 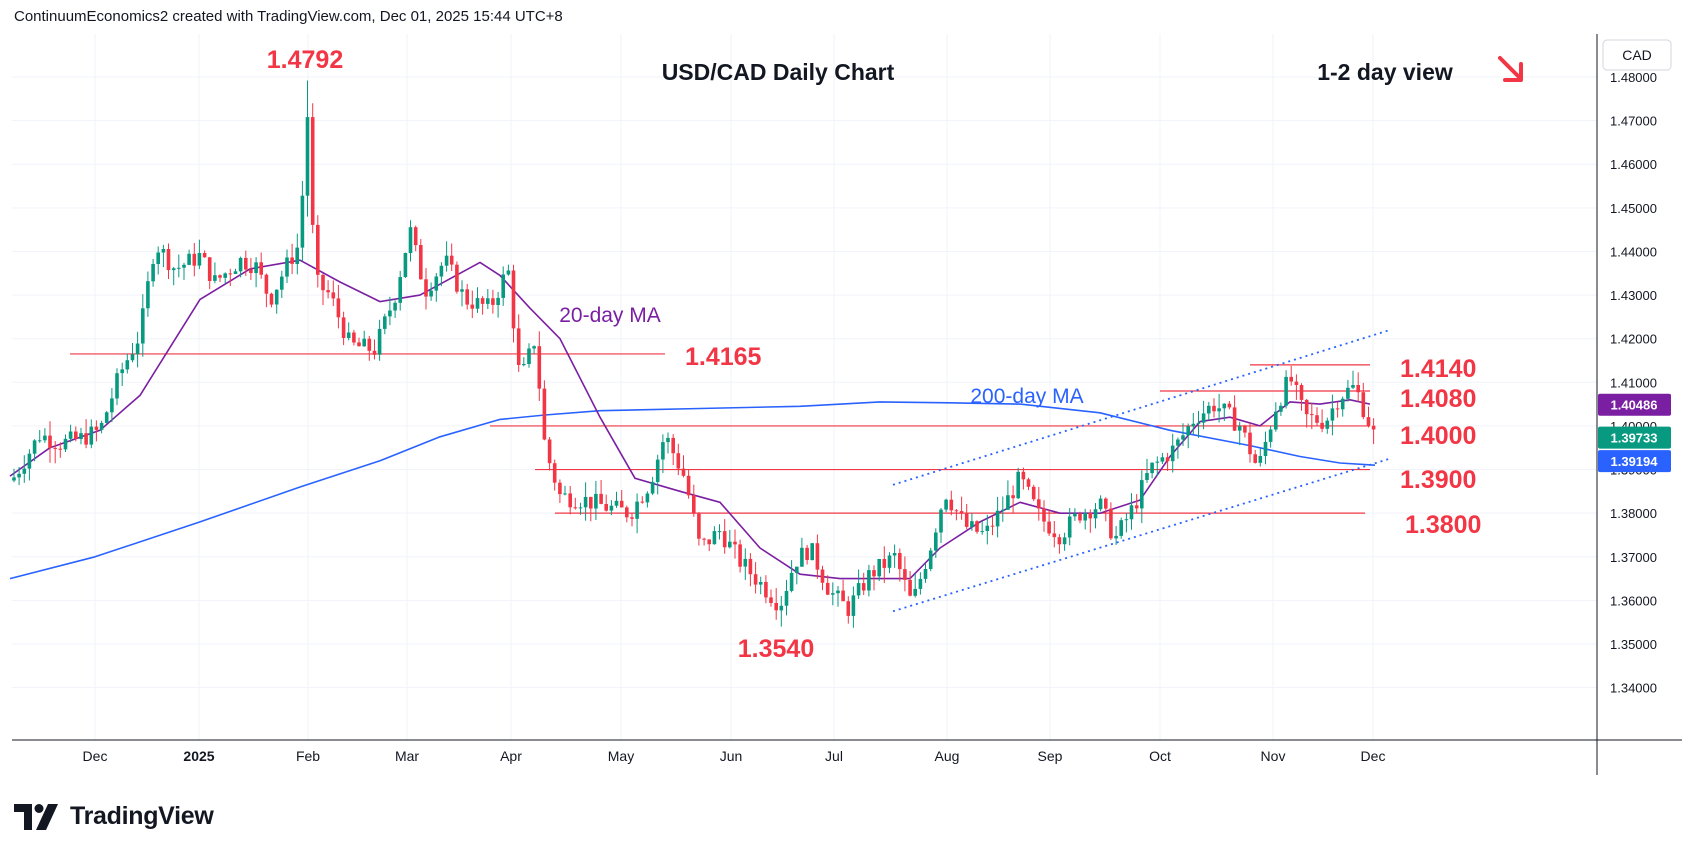 What do you see at coordinates (407, 756) in the screenshot?
I see `x-tick-label: Mar` at bounding box center [407, 756].